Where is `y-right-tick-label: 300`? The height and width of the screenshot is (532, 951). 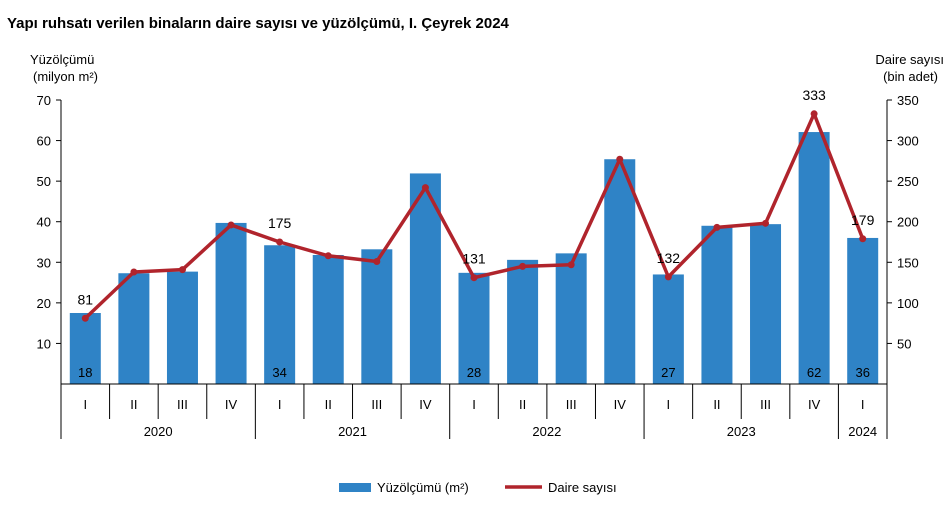 y-right-tick-label: 300 is located at coordinates (908, 141).